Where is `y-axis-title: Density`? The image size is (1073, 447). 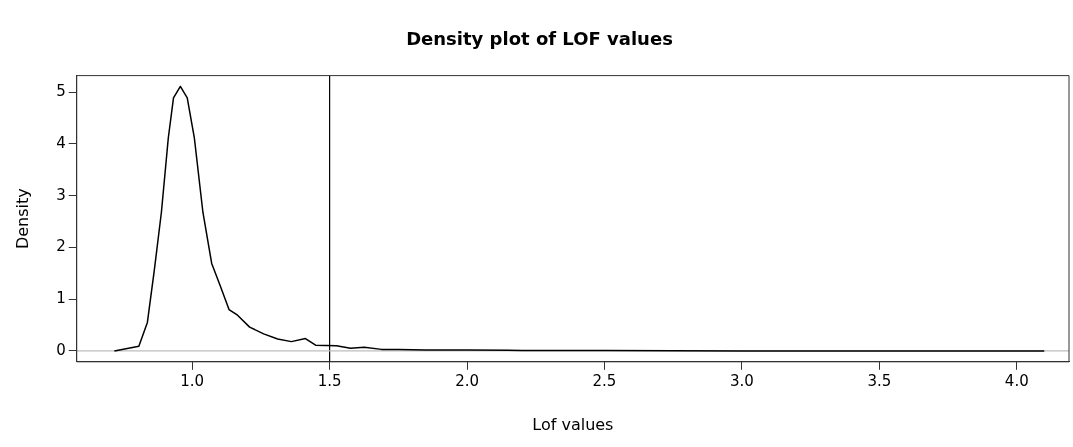
y-axis-title: Density is located at coordinates (22, 219).